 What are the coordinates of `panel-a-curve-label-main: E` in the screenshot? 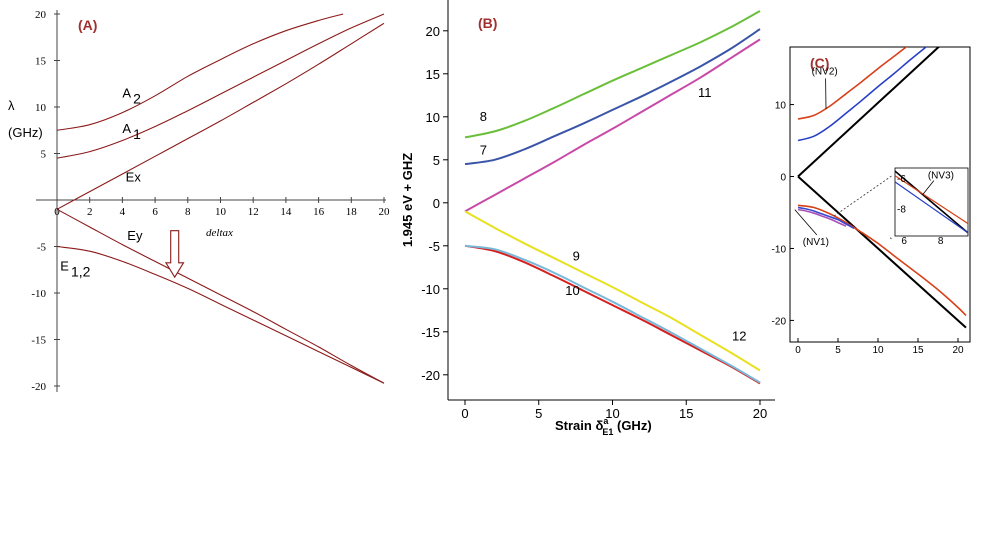 It's located at (64, 266).